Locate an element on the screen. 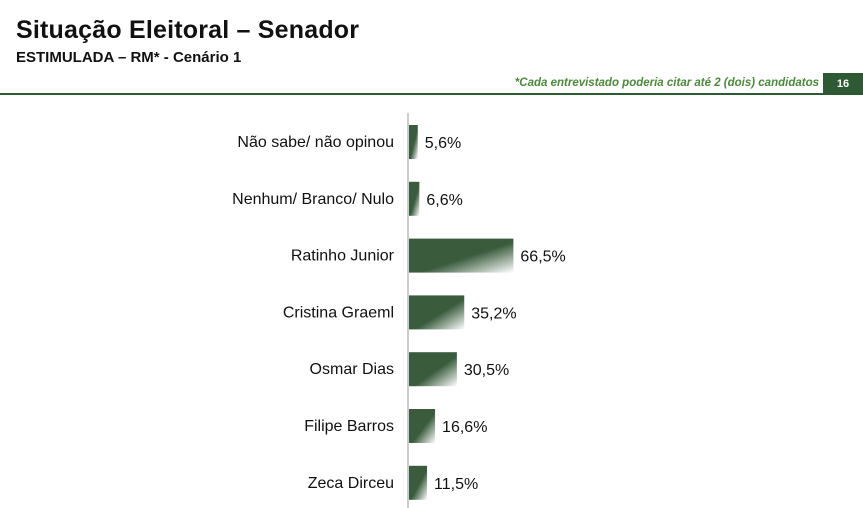  data-label: 11,5% is located at coordinates (456, 484).